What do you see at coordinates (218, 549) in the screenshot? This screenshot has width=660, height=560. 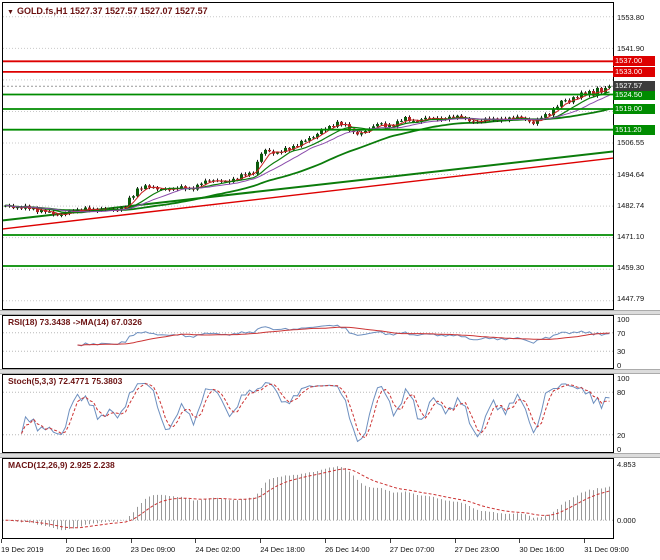 I see `time-axis-label: 24 Dec 02:00` at bounding box center [218, 549].